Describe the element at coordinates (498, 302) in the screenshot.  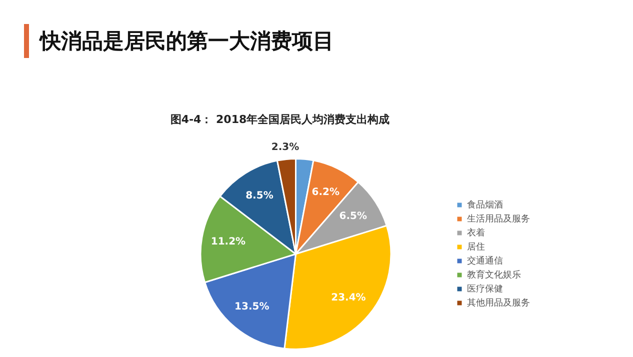
I see `legend-label: 其他用品及服务` at that location.